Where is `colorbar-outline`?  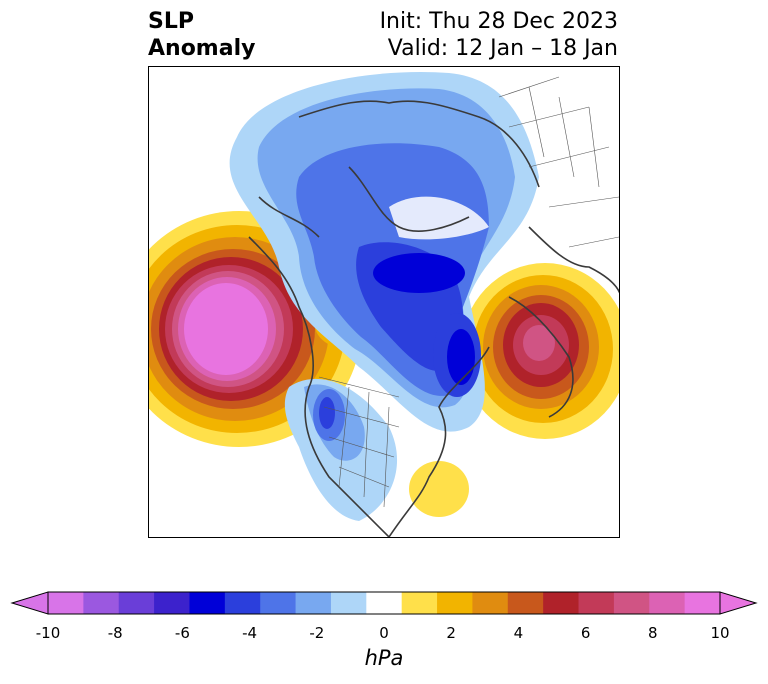 colorbar-outline is located at coordinates (384, 603).